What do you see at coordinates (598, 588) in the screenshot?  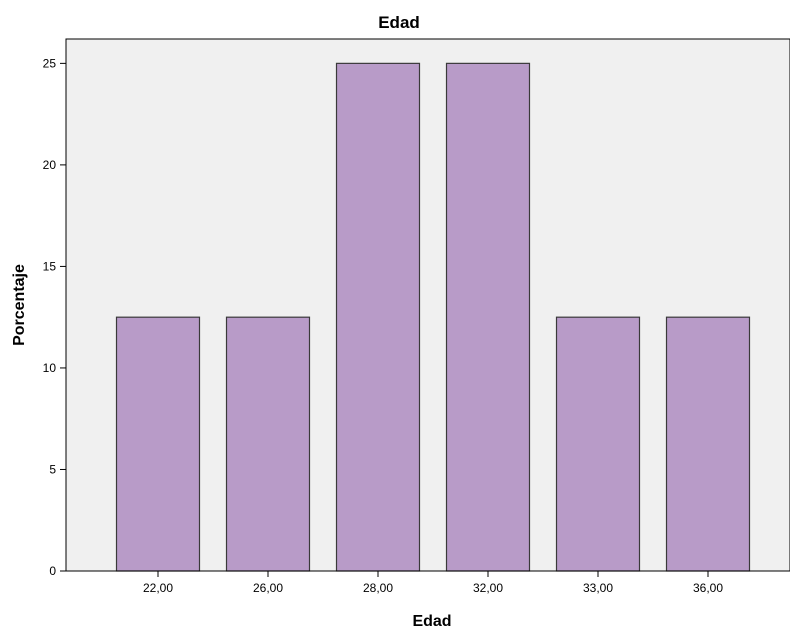 I see `x-tick-label-4: 33,00` at bounding box center [598, 588].